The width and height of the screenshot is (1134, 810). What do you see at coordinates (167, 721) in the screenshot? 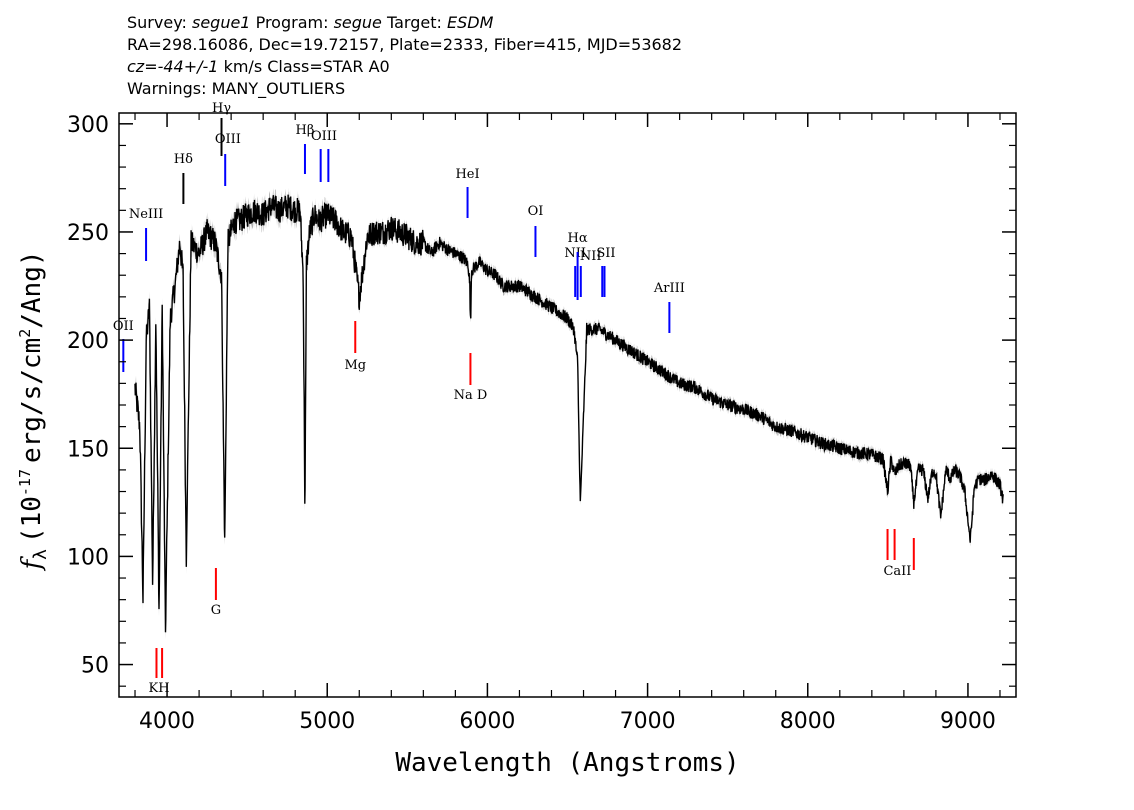
I see `x-tick-label: 4000` at bounding box center [167, 721].